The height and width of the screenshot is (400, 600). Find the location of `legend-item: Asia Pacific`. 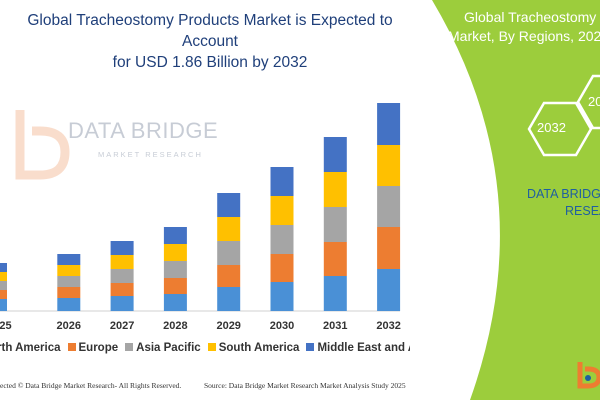

legend-item: Asia Pacific is located at coordinates (163, 348).